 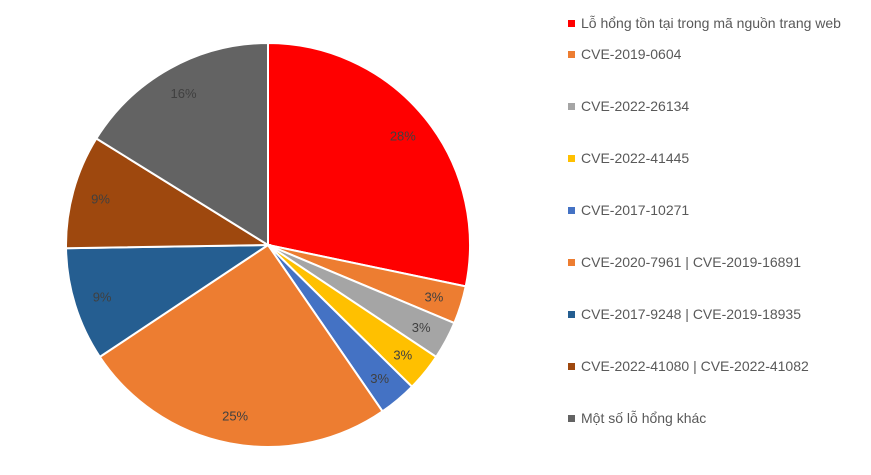 I want to click on legend-label: Lỗ hổng tồn tại trong mã nguồn trang web, so click(x=711, y=23).